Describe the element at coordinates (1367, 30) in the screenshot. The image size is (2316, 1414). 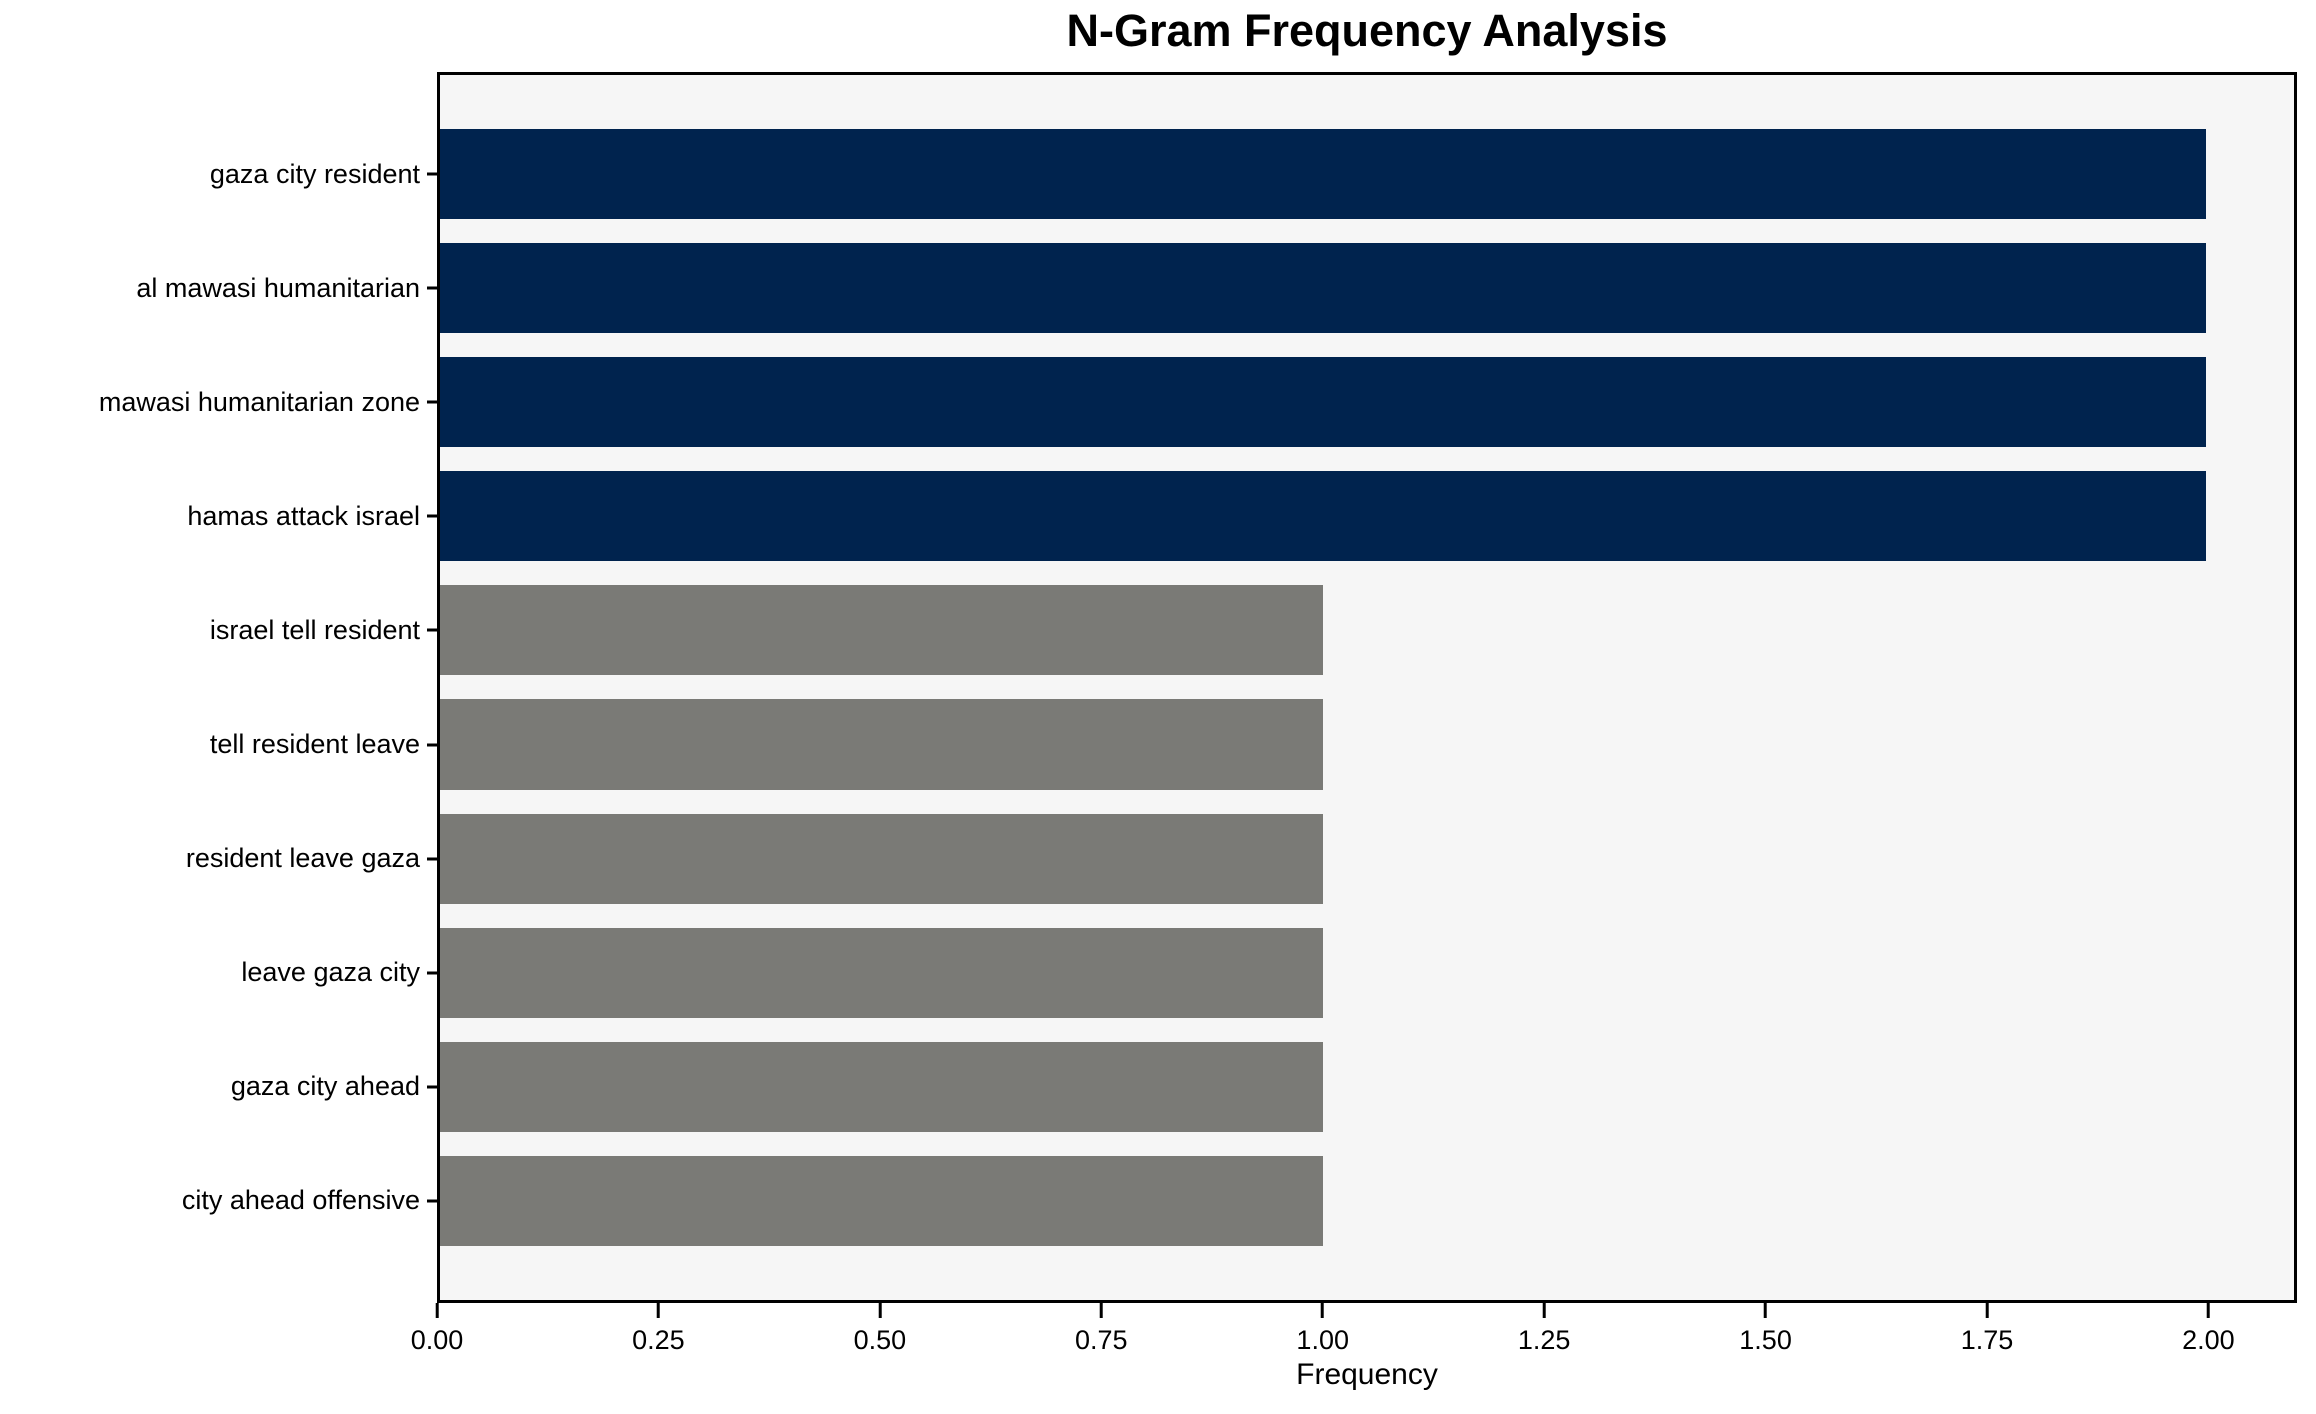
I see `chart-title: N-Gram Frequency Analysis` at that location.